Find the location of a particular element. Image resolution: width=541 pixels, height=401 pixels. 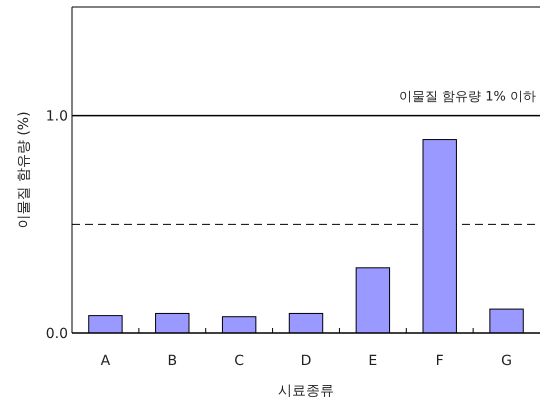

x-tick-label: C is located at coordinates (239, 361).